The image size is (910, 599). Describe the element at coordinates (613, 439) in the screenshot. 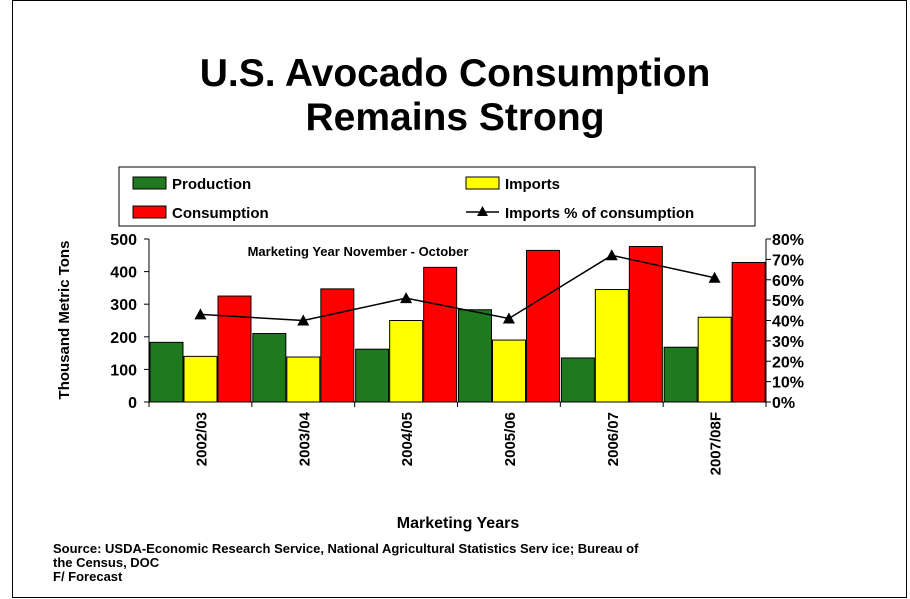

I see `x-tick-label-4: 2006/07` at that location.